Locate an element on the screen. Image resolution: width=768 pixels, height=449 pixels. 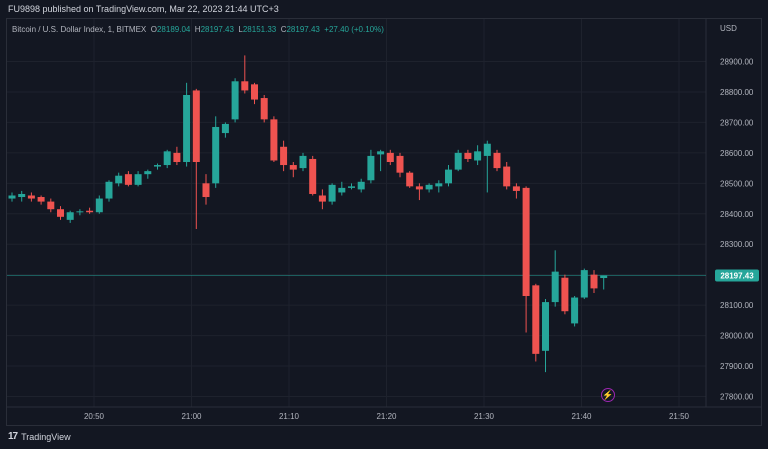
close-label: C is located at coordinates (283, 29).